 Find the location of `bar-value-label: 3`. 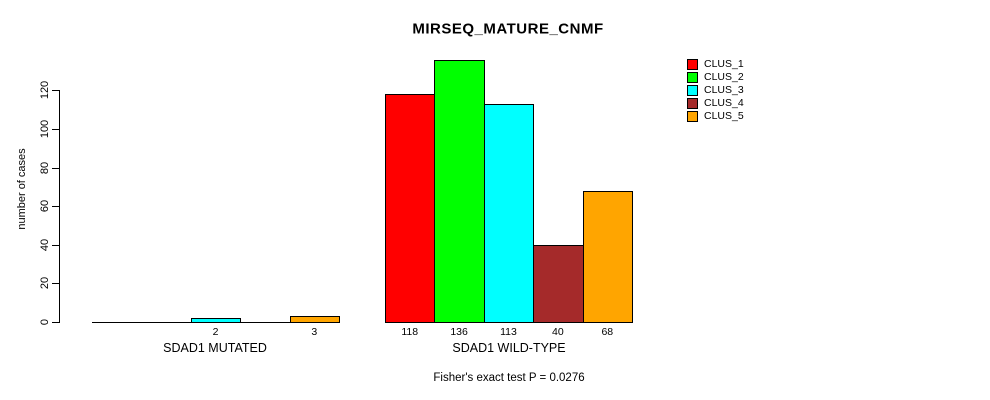

bar-value-label: 3 is located at coordinates (314, 332).